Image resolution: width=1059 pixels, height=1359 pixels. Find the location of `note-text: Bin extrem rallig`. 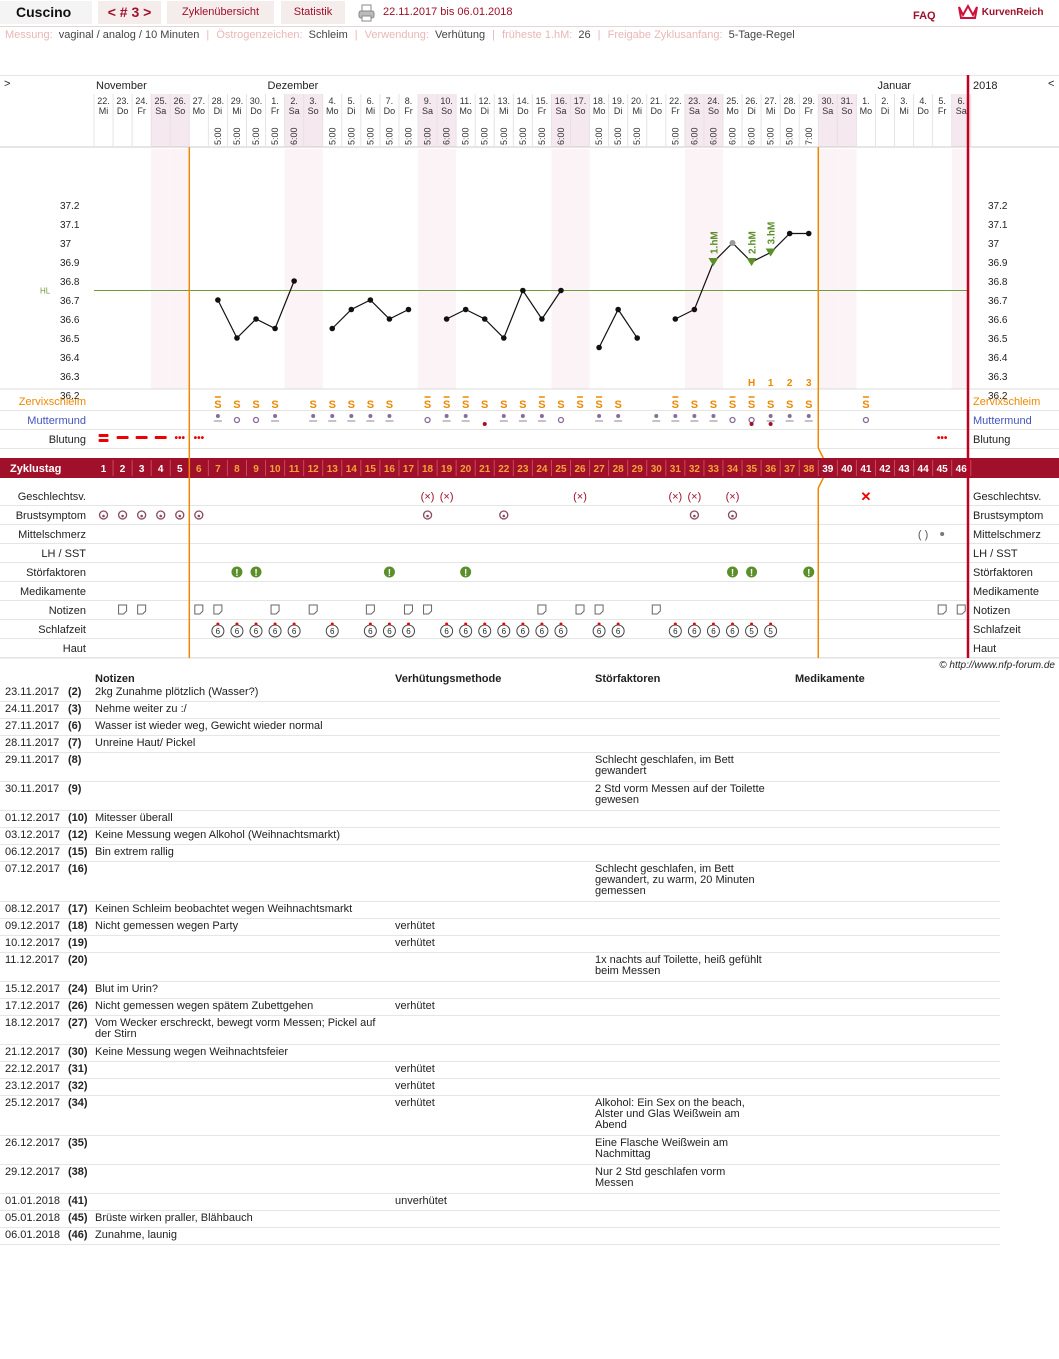

note-text: Bin extrem rallig is located at coordinates (134, 852).